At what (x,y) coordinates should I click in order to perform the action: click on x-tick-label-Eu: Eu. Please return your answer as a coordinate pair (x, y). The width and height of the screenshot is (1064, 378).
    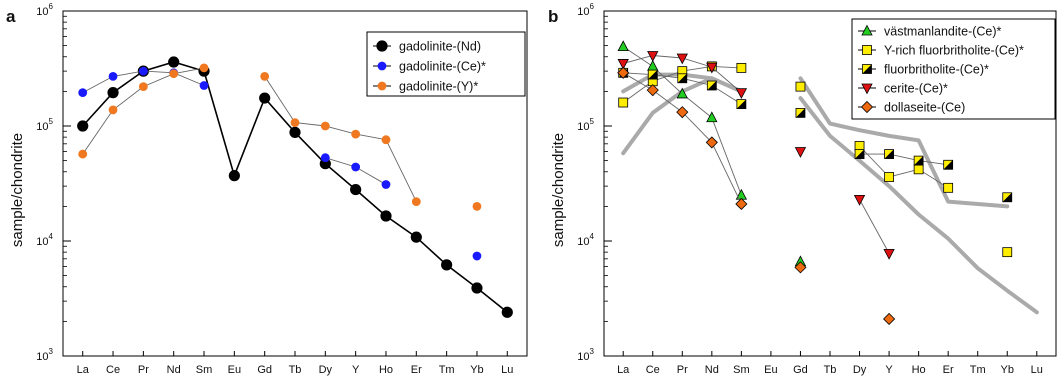
    Looking at the image, I should click on (770, 370).